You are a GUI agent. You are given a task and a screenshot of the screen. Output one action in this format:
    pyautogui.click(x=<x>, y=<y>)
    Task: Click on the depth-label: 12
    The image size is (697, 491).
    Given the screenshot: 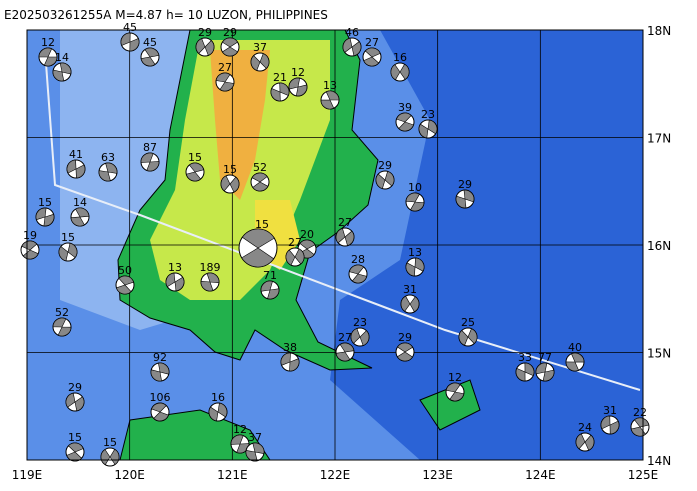 What is the action you would take?
    pyautogui.click(x=298, y=72)
    